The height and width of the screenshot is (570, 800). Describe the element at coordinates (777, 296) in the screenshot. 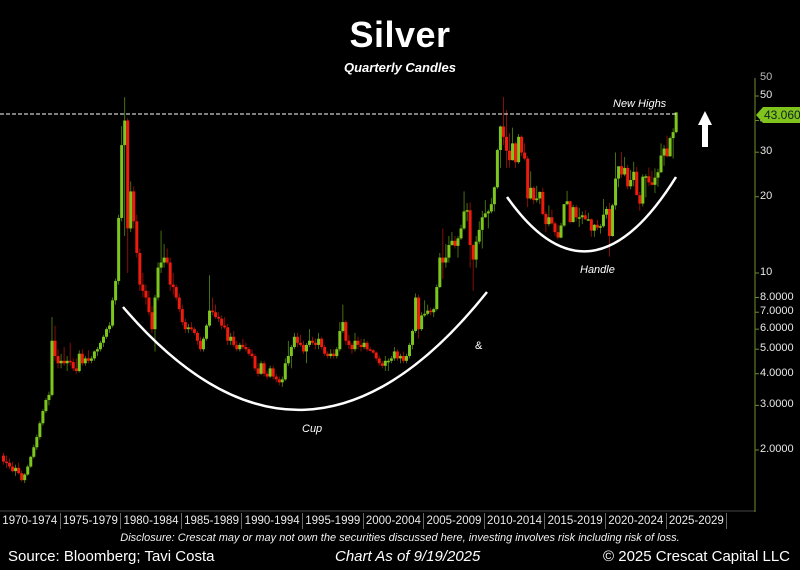

I see `y-tick-label: 8.0000` at that location.